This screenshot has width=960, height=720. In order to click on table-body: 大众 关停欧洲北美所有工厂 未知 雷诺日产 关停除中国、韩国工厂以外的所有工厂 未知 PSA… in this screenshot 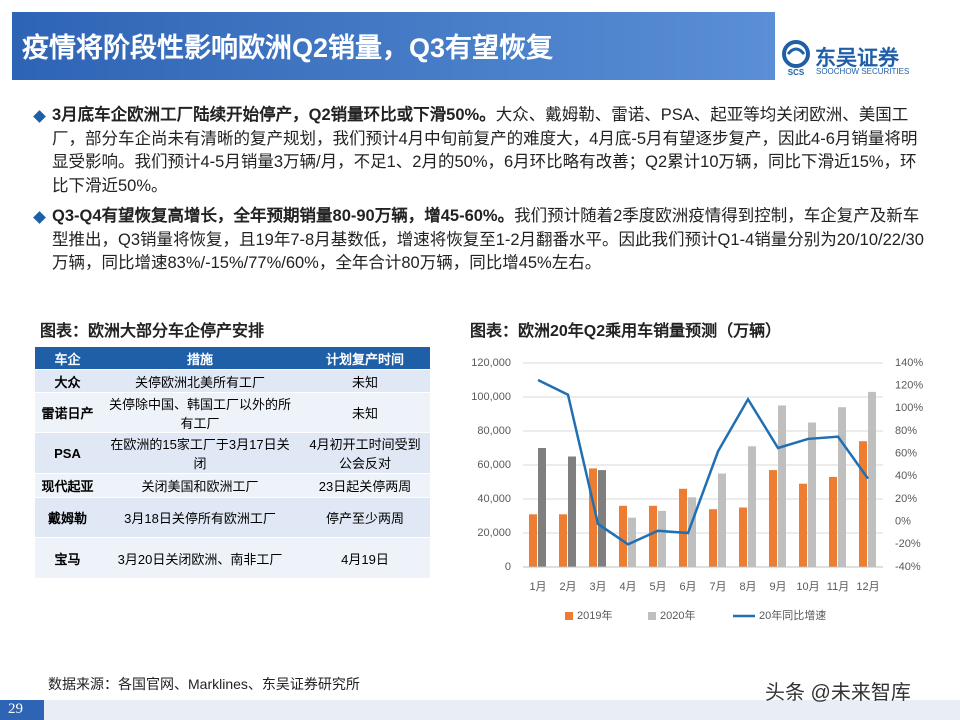, I will do `click(232, 474)`.